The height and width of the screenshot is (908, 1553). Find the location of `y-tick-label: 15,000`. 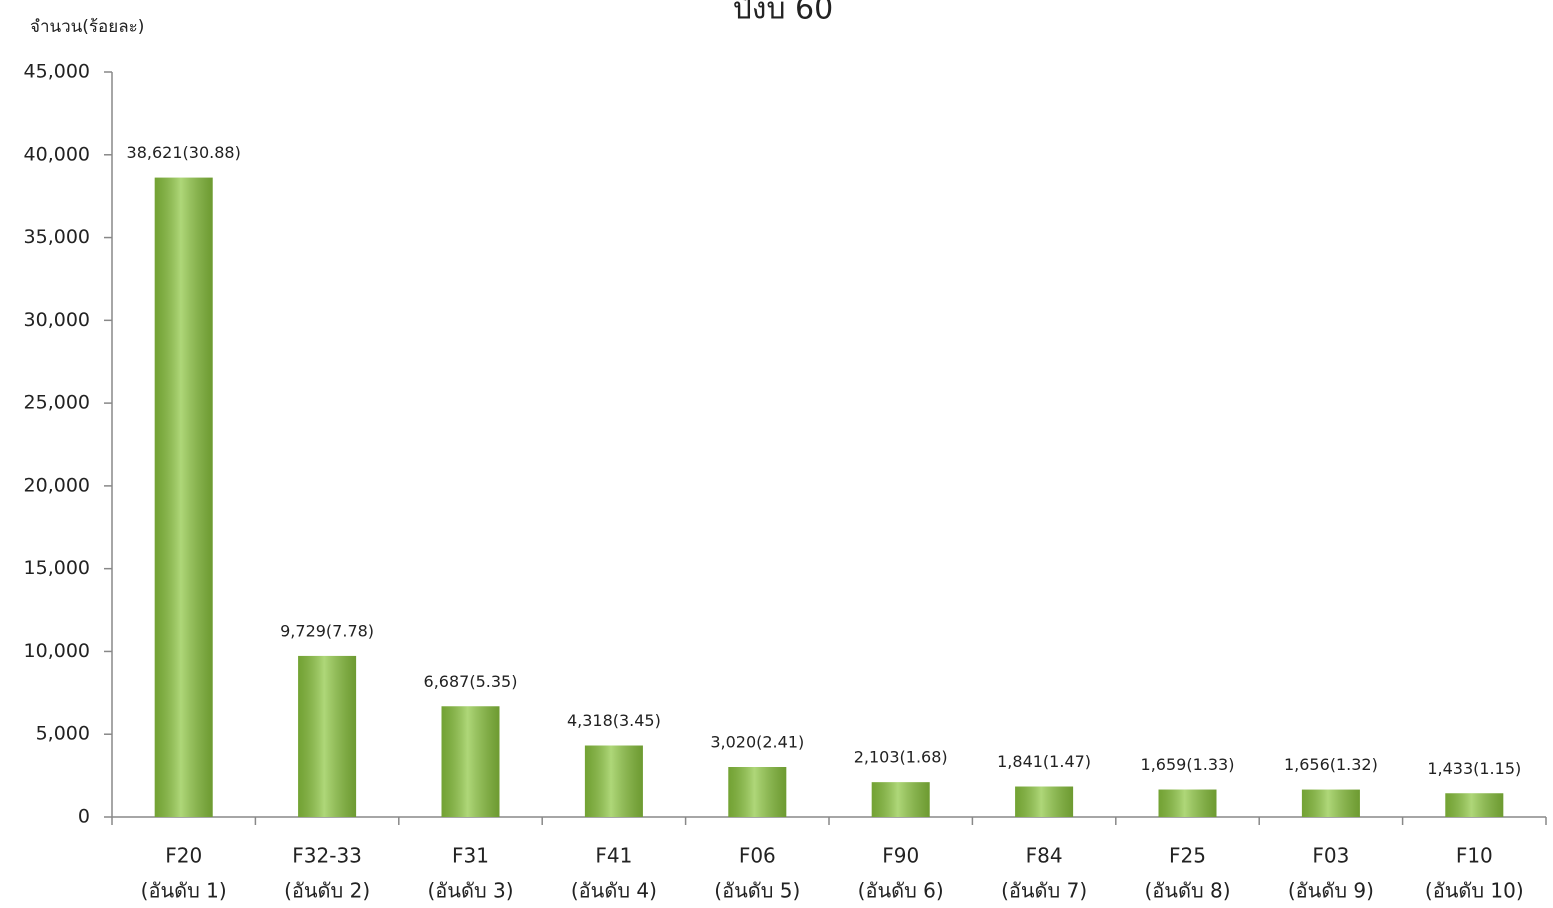

y-tick-label: 15,000 is located at coordinates (57, 568).